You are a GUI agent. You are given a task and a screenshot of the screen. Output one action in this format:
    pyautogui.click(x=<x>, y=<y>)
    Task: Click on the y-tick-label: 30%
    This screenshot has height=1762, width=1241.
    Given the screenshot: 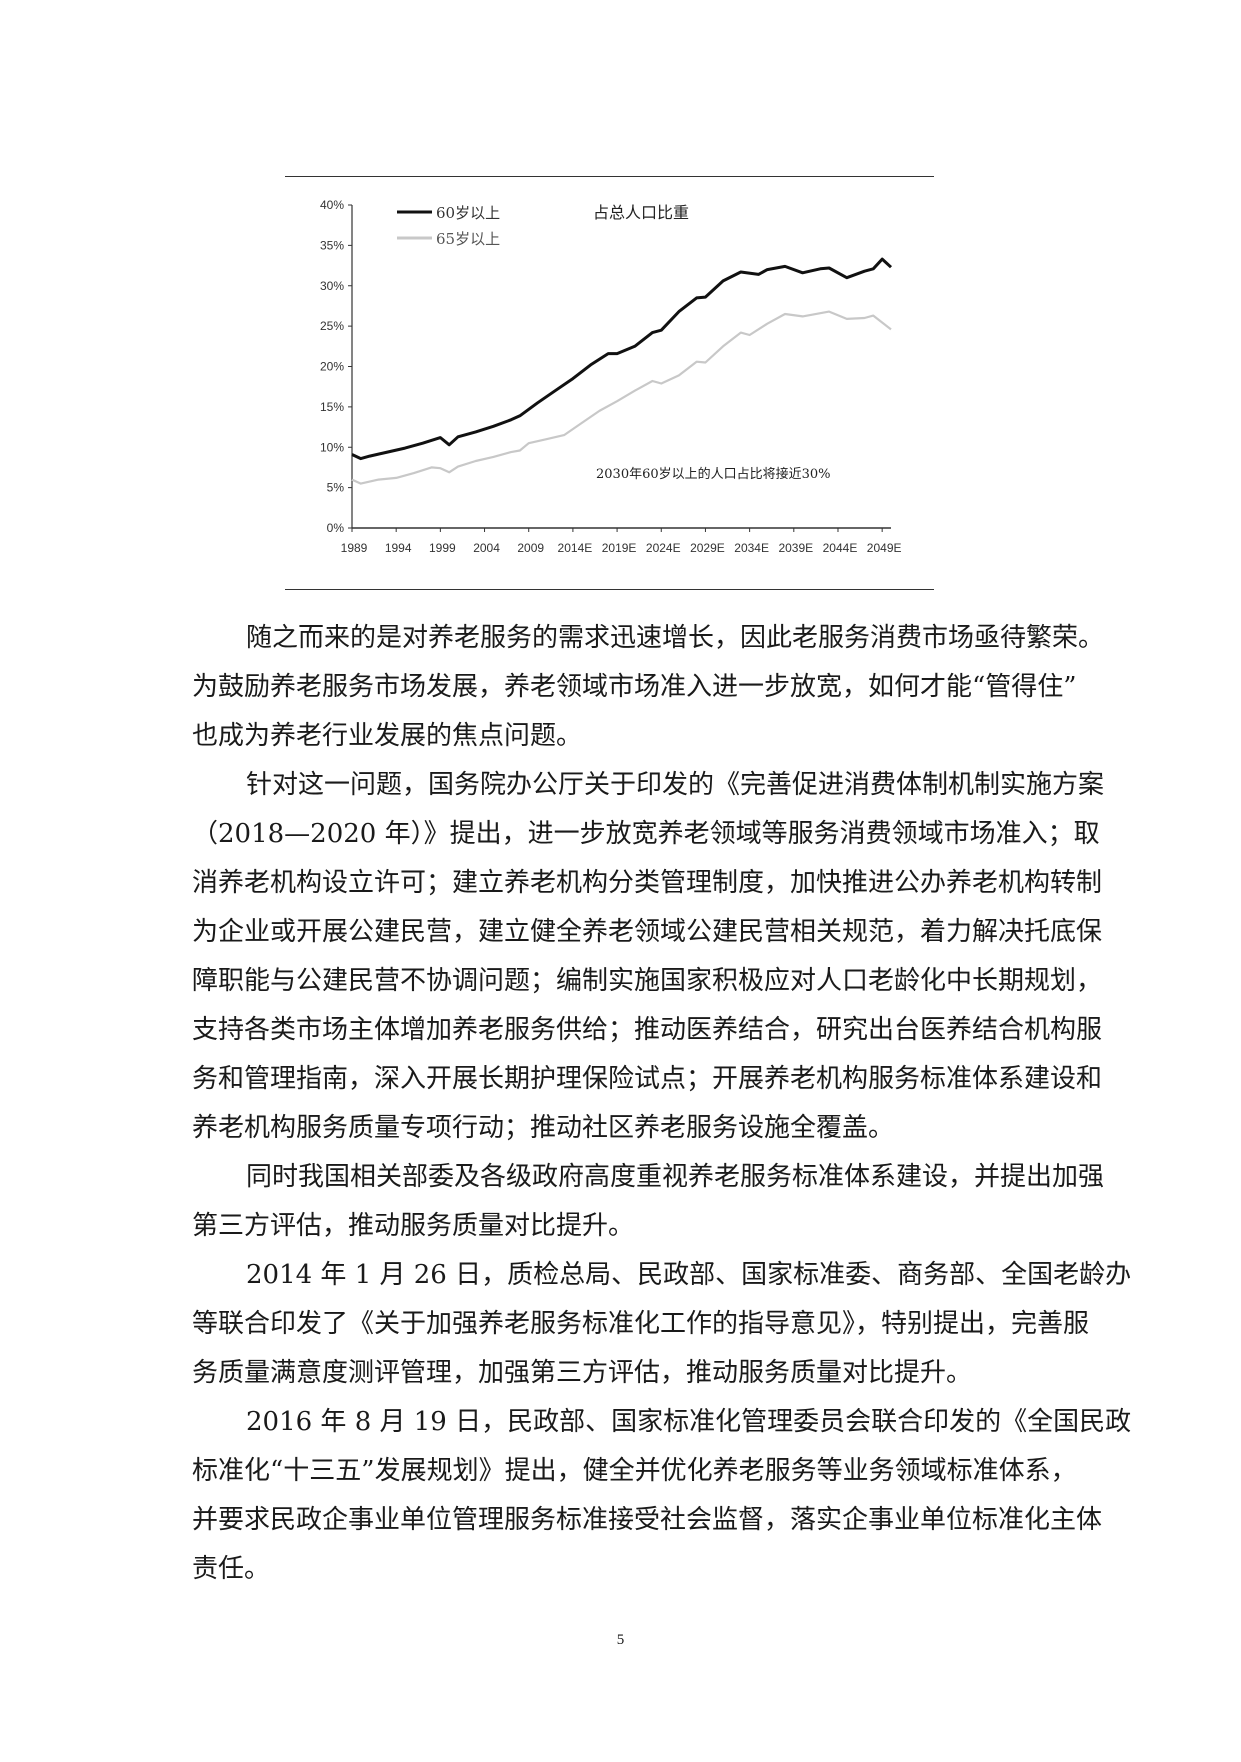 What is the action you would take?
    pyautogui.click(x=332, y=286)
    